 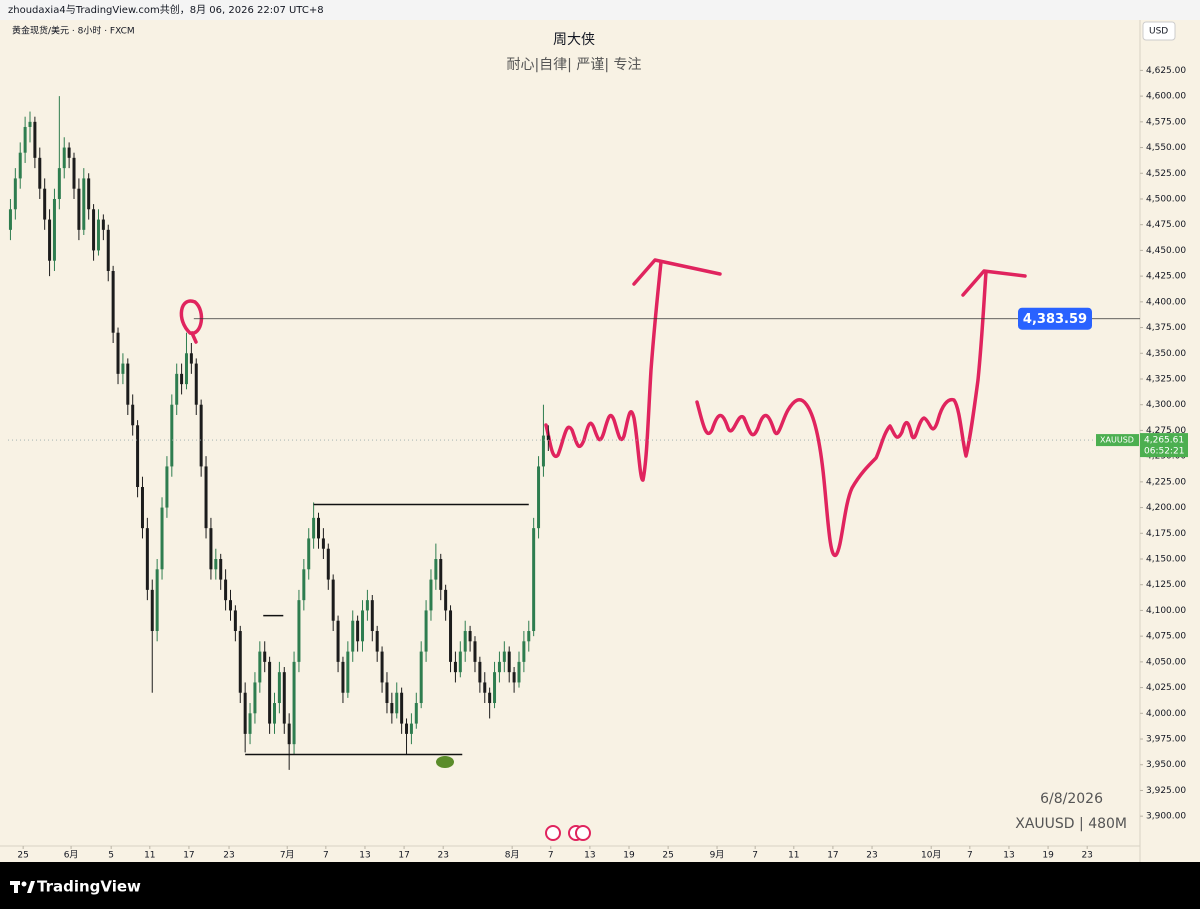 What do you see at coordinates (574, 40) in the screenshot?
I see `chart-title: 周大侠` at bounding box center [574, 40].